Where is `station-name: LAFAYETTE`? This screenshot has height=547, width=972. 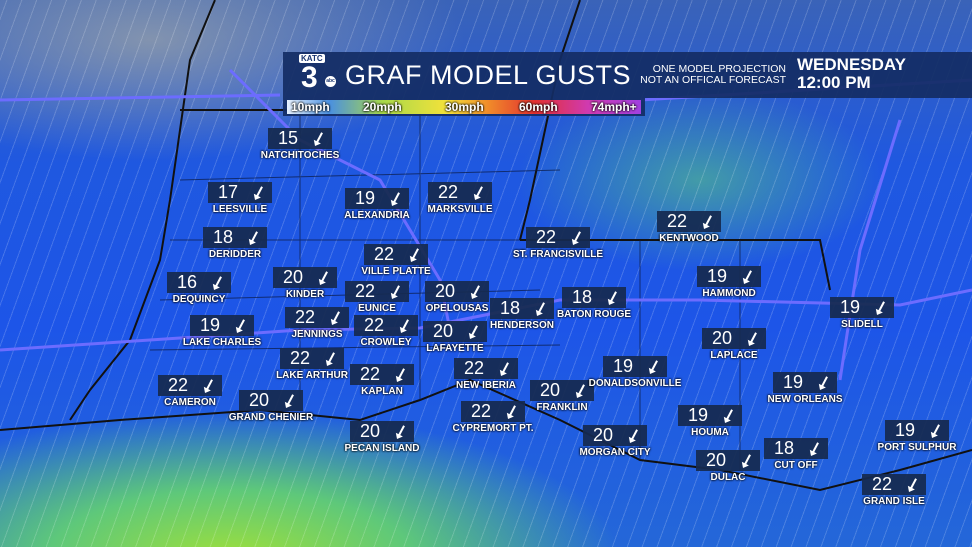 station-name: LAFAYETTE is located at coordinates (455, 348).